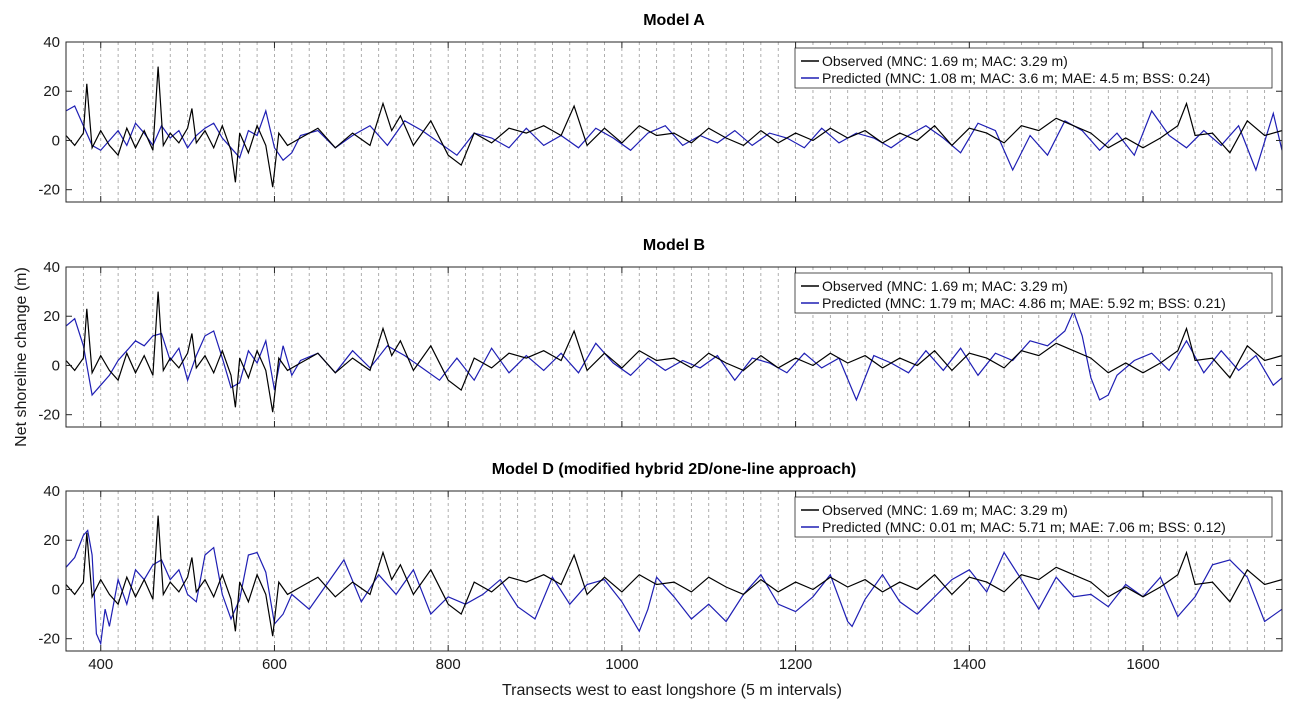  I want to click on x-tick-label: 1200, so click(795, 664).